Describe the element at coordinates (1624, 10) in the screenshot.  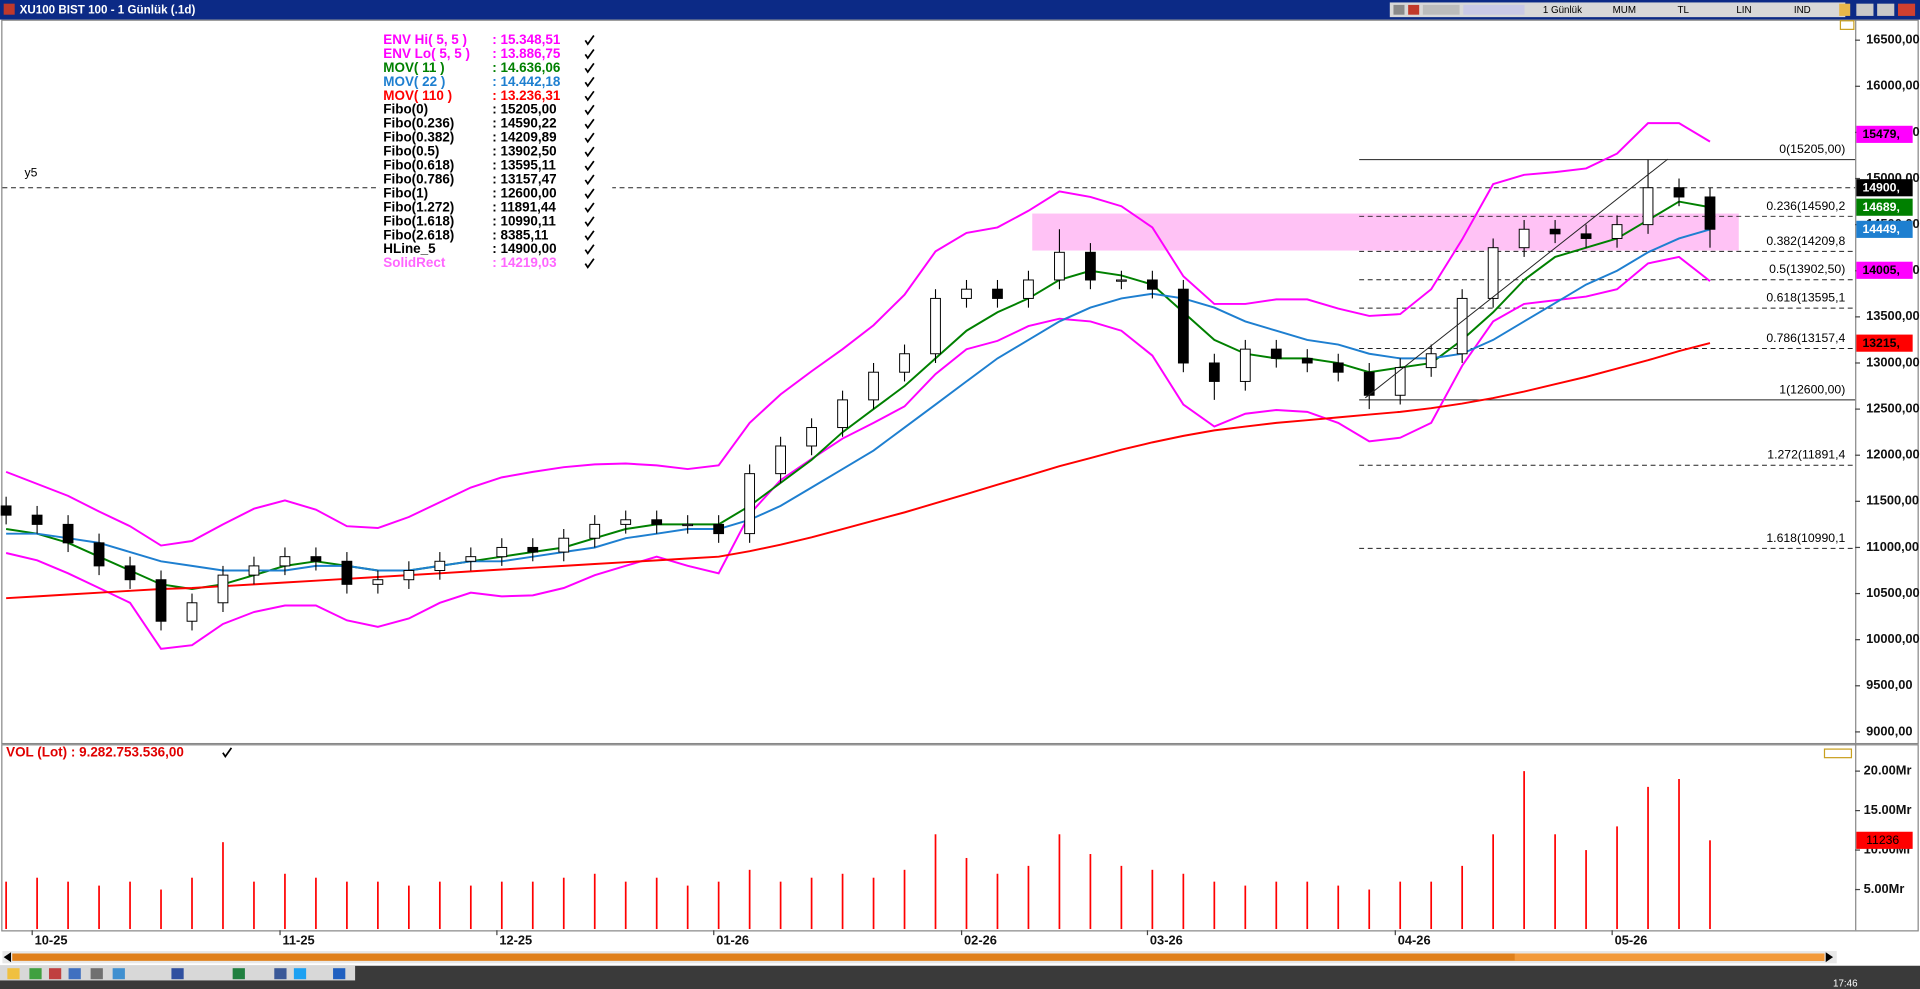
I see `toolbar-type: MUM` at that location.